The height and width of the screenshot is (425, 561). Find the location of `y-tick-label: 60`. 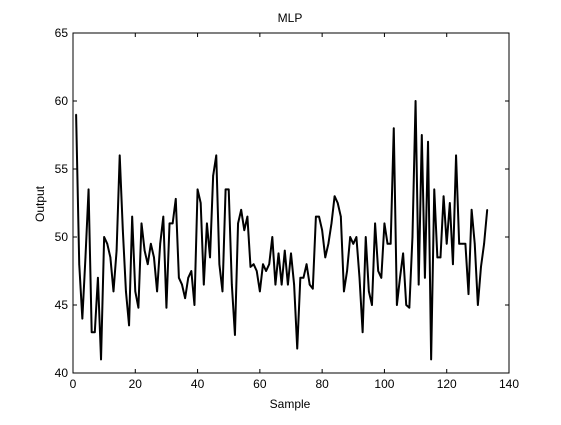

y-tick-label: 60 is located at coordinates (62, 101).